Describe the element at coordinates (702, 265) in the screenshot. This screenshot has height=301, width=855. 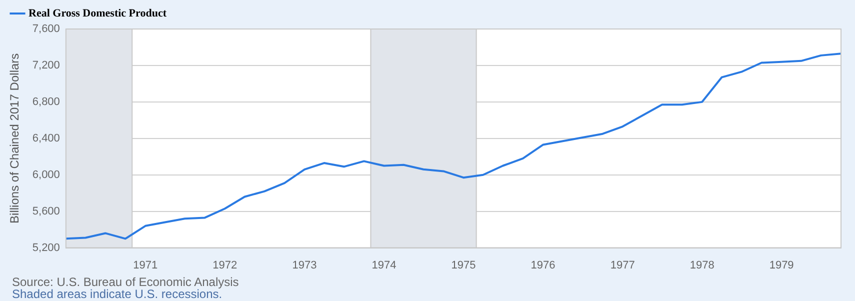
I see `x-tick-label: 1978` at that location.